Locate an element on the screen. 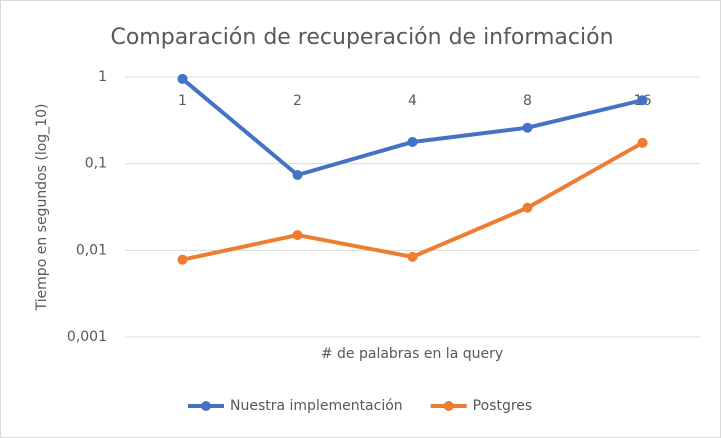 This screenshot has width=721, height=438. y-tick-label: 0,01 is located at coordinates (91, 250).